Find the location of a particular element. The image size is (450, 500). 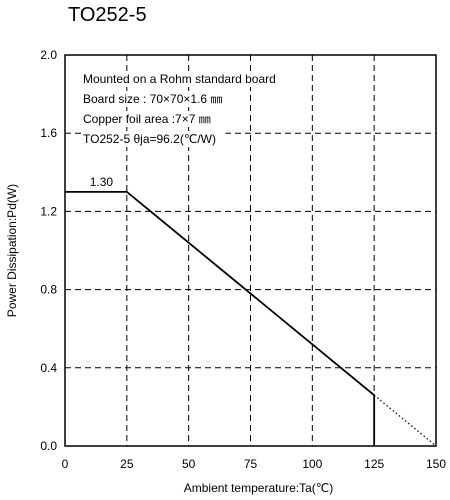

annotation-line: Copper foil area :7×7 ㎜ is located at coordinates (147, 119).